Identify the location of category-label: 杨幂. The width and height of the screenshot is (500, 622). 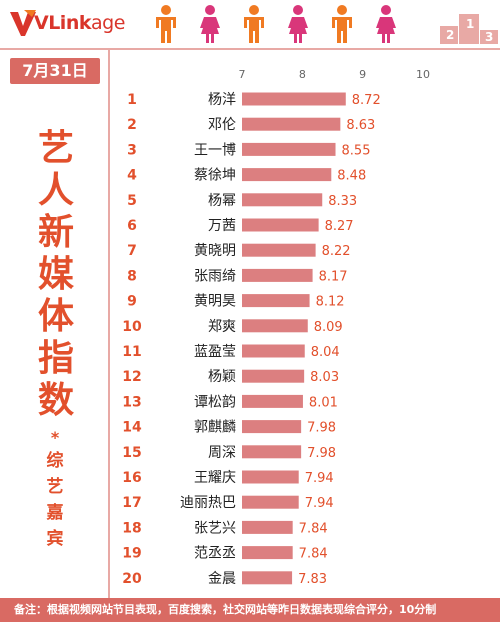
(222, 201).